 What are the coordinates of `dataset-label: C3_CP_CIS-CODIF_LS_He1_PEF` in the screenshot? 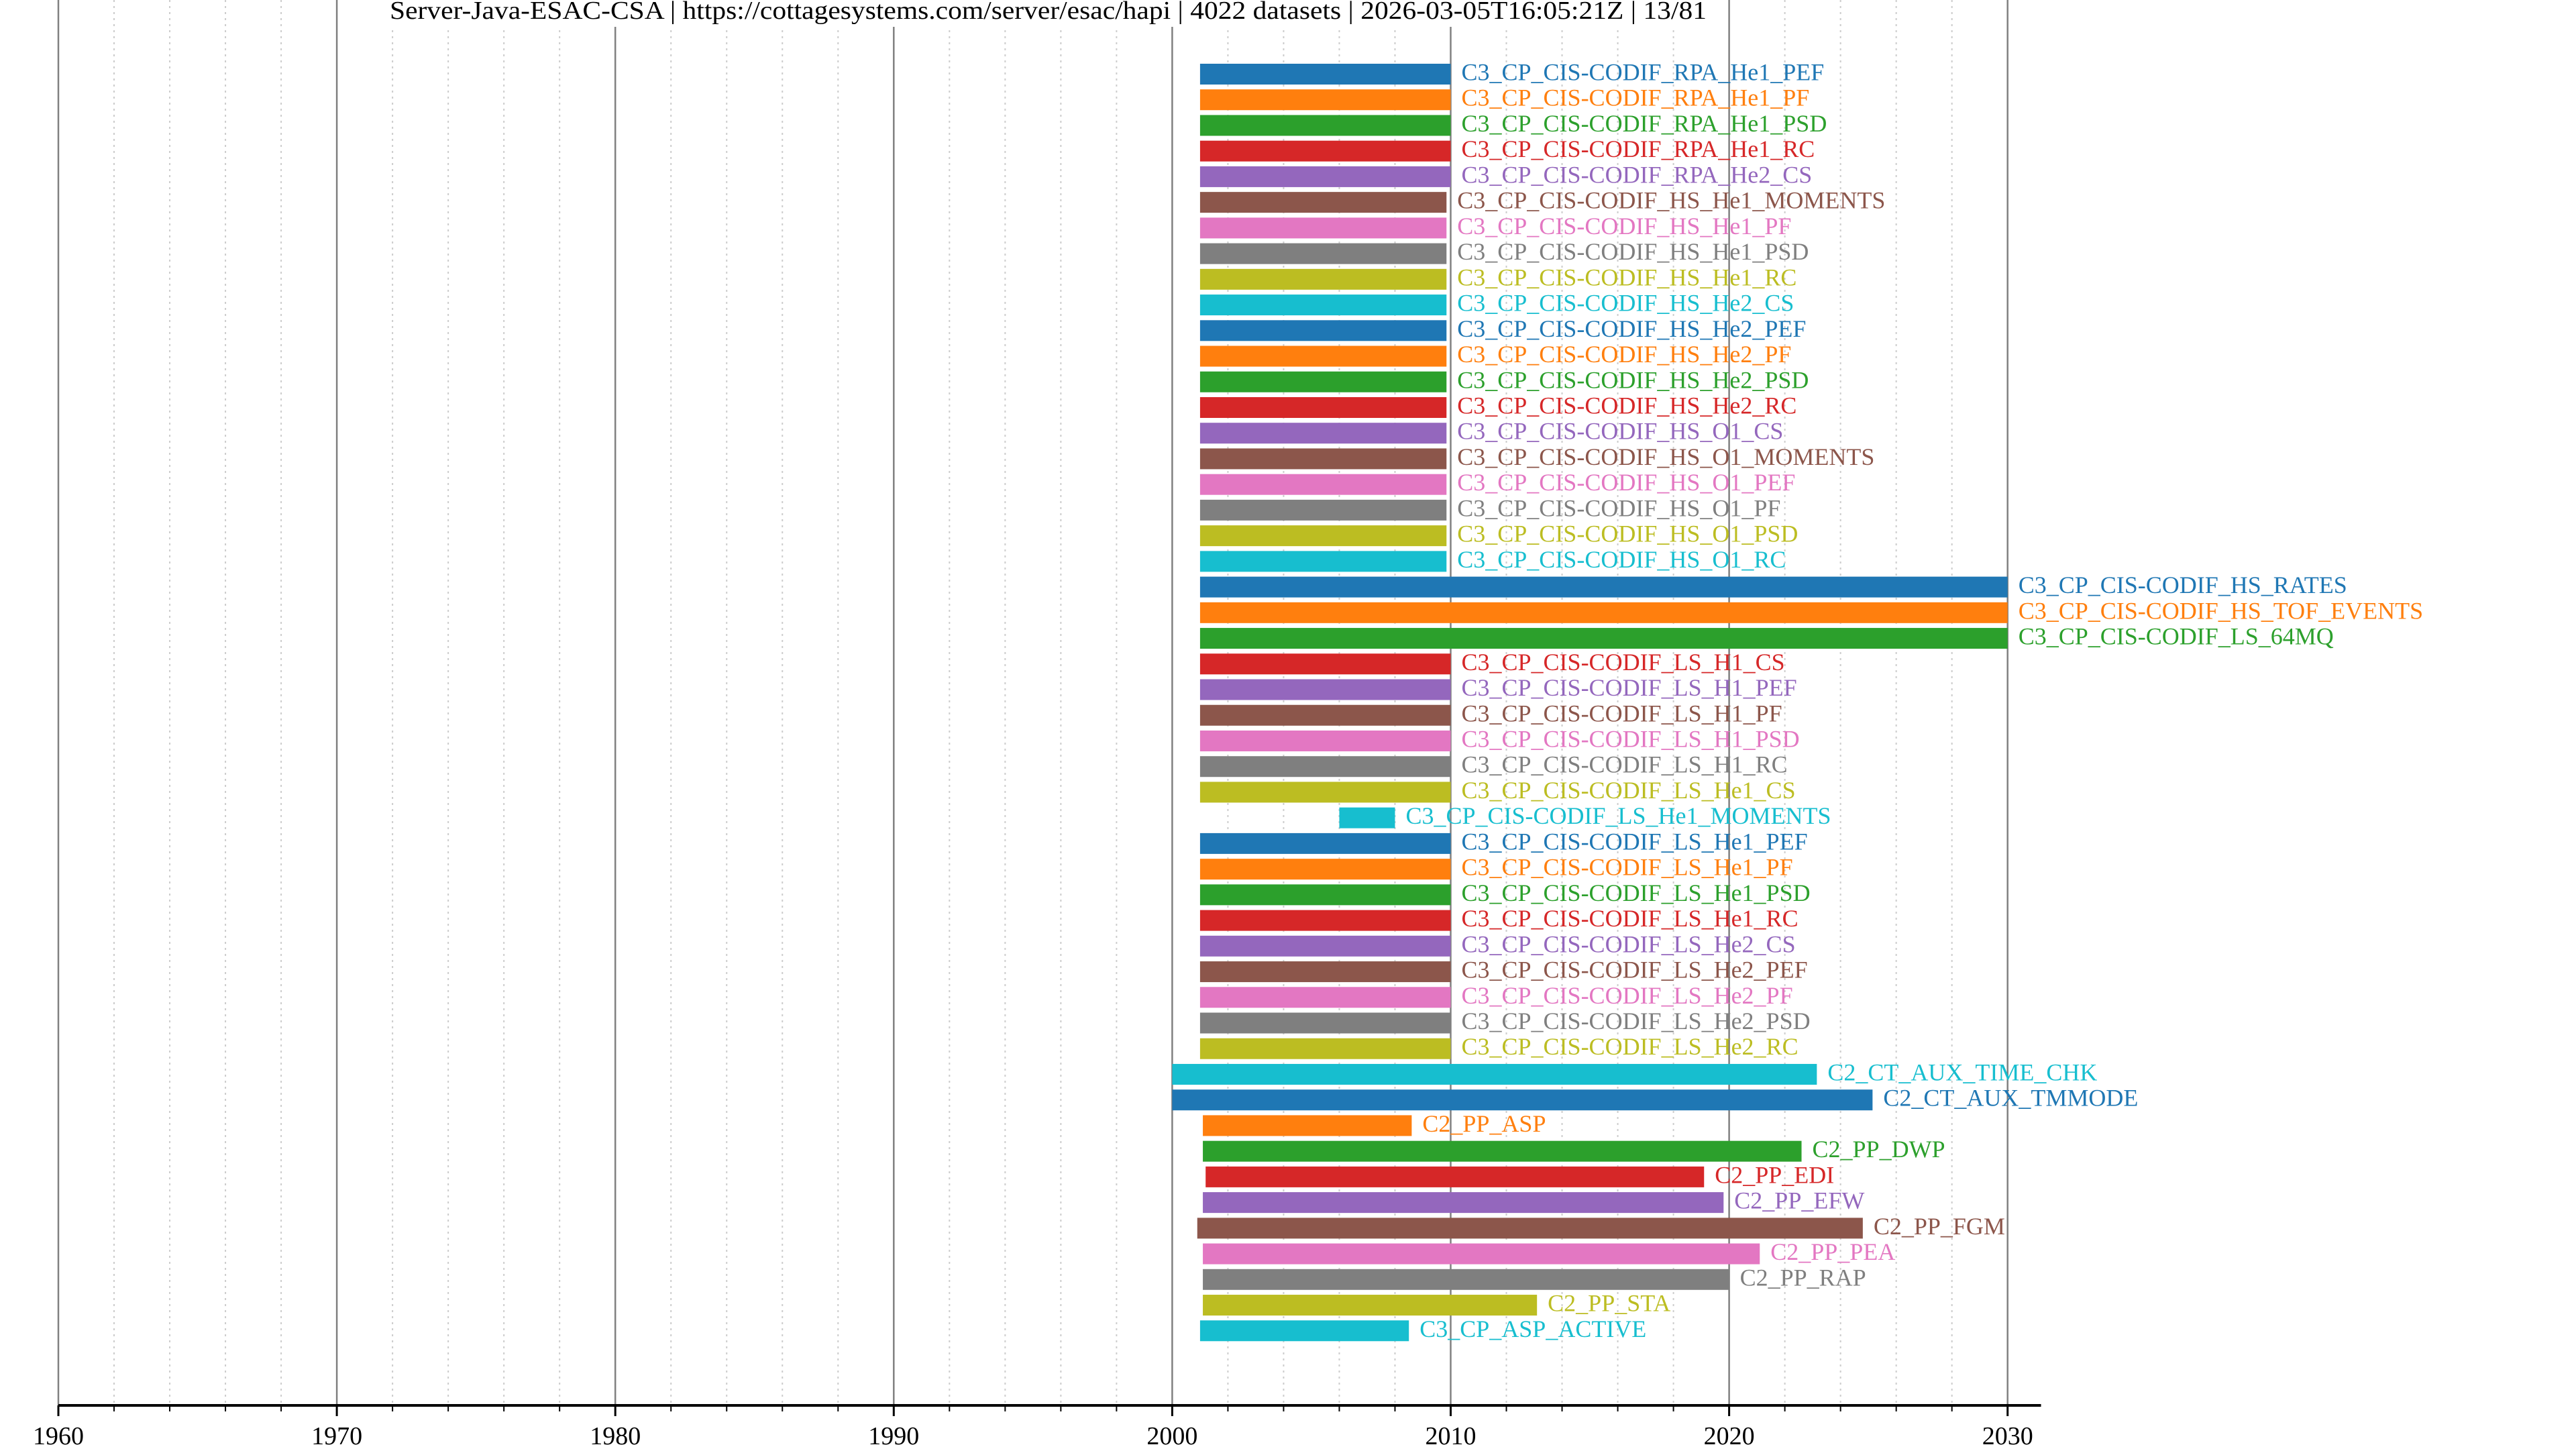 It's located at (1635, 841).